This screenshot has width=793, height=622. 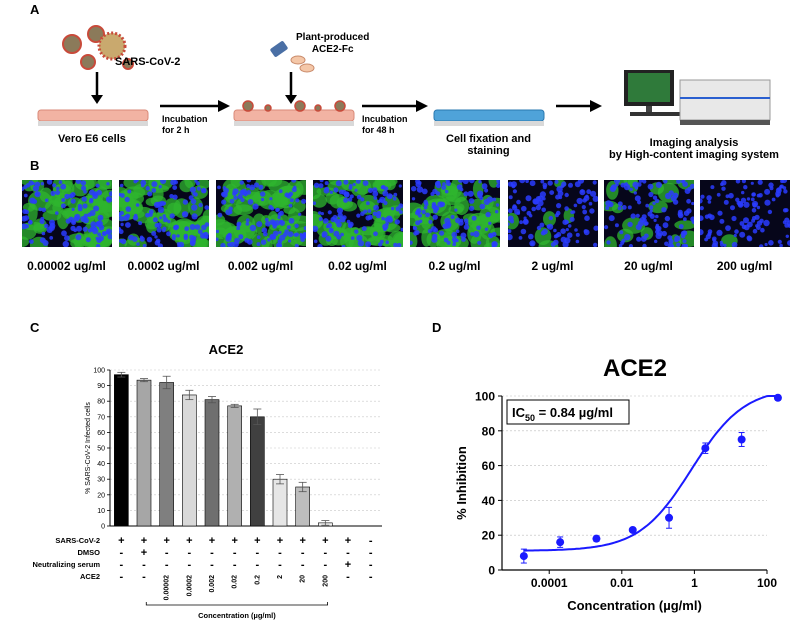 What do you see at coordinates (694, 143) in the screenshot?
I see `imaging-line-1: Imaging analysis` at bounding box center [694, 143].